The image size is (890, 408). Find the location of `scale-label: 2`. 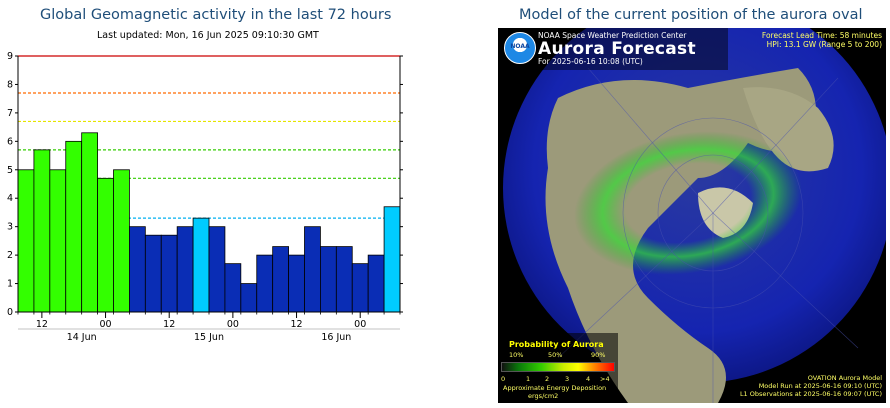

scale-label: 2 is located at coordinates (547, 379).